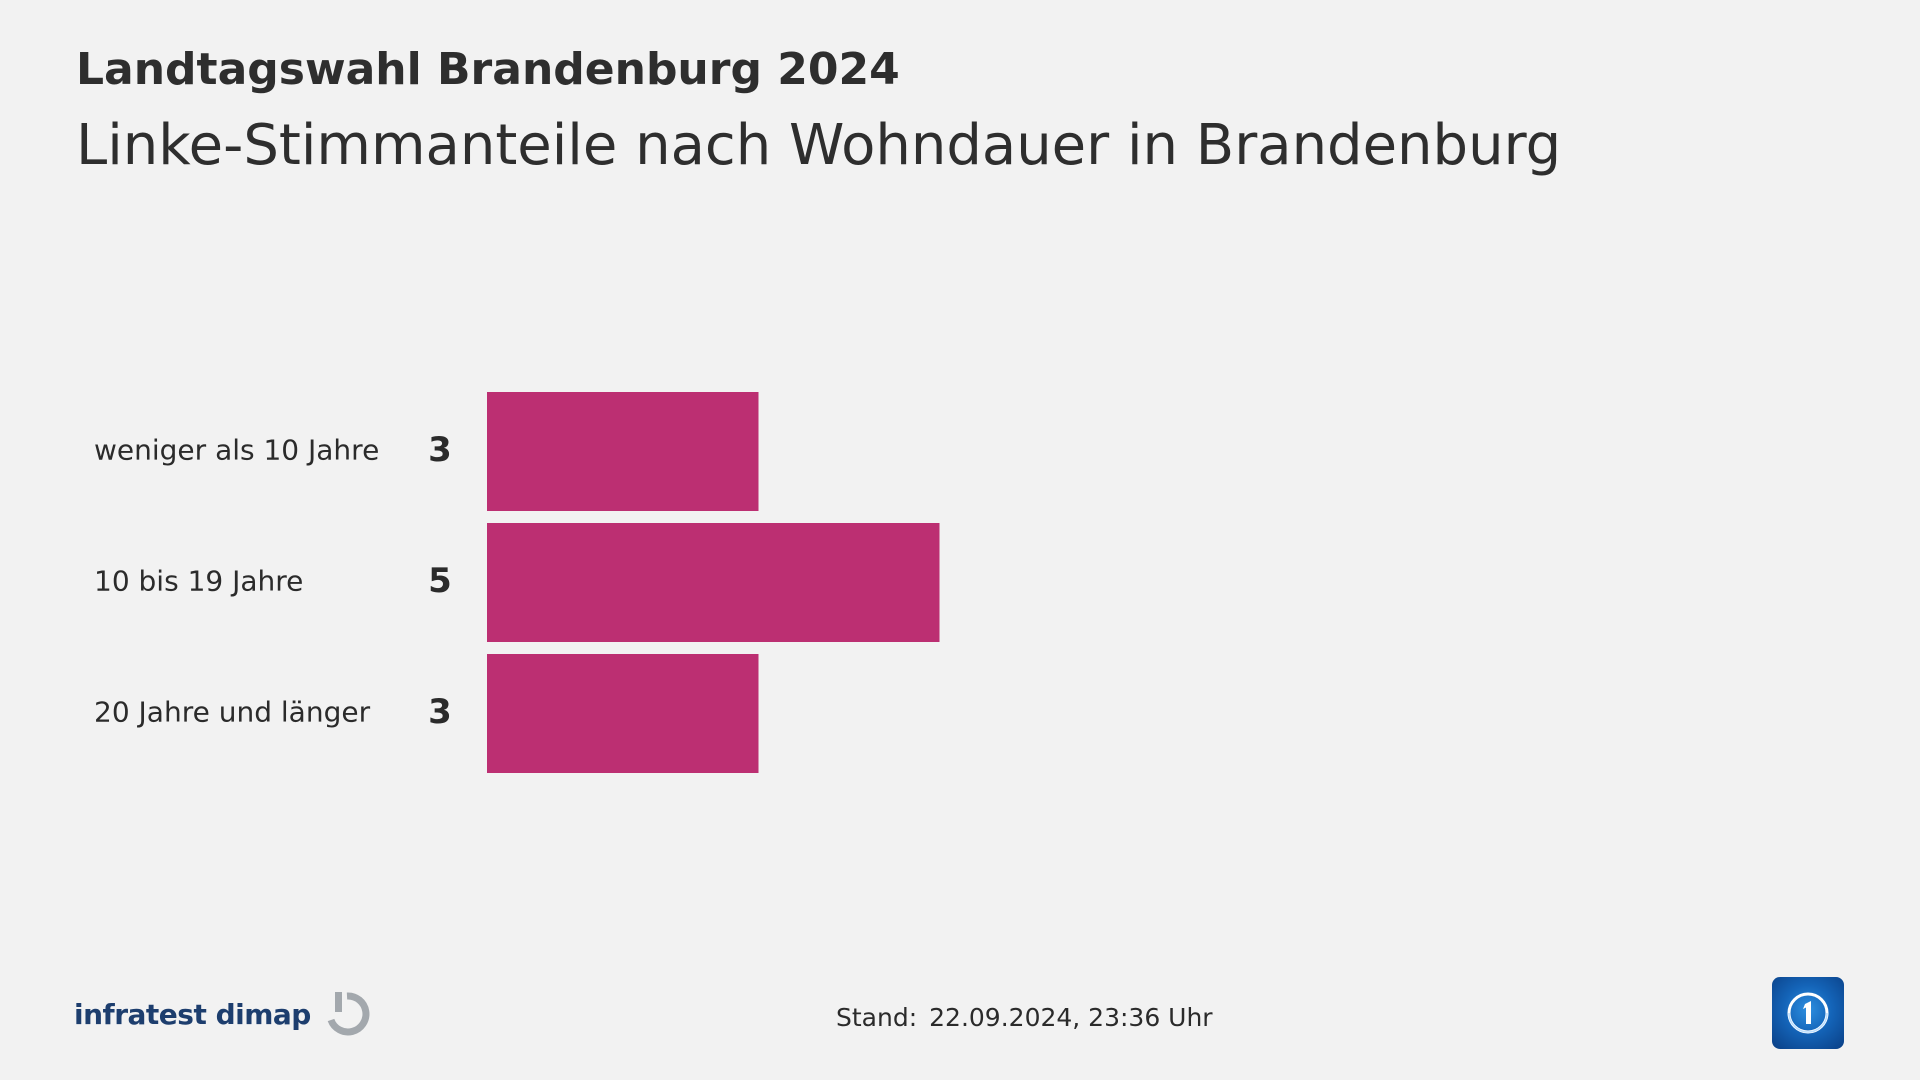 Image resolution: width=1920 pixels, height=1080 pixels. What do you see at coordinates (877, 1017) in the screenshot?
I see `timestamp-label: Stand:` at bounding box center [877, 1017].